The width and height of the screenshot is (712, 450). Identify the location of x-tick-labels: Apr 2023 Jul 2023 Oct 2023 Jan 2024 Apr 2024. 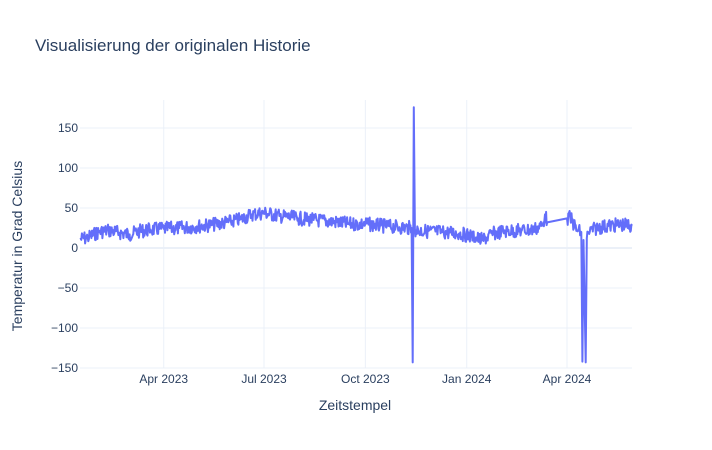
(365, 379).